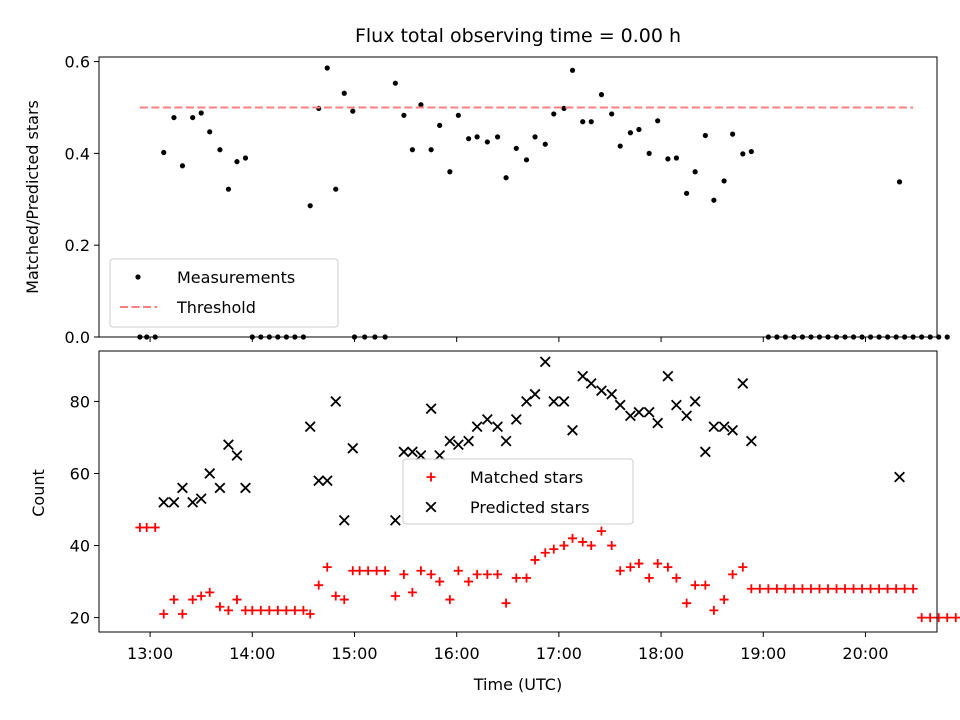 The height and width of the screenshot is (720, 960). What do you see at coordinates (252, 653) in the screenshot?
I see `x-tick-label: 14:00` at bounding box center [252, 653].